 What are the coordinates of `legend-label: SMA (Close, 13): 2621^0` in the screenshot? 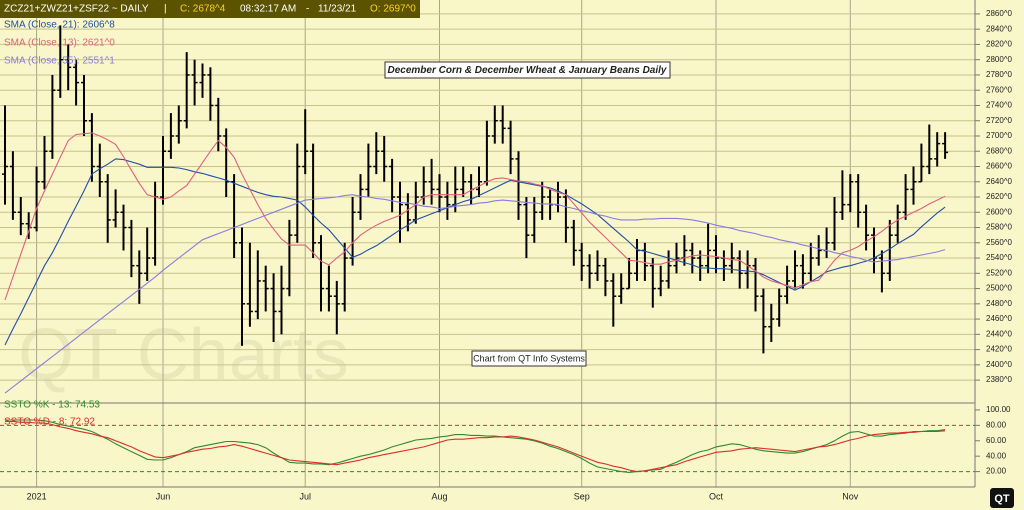 It's located at (59, 43).